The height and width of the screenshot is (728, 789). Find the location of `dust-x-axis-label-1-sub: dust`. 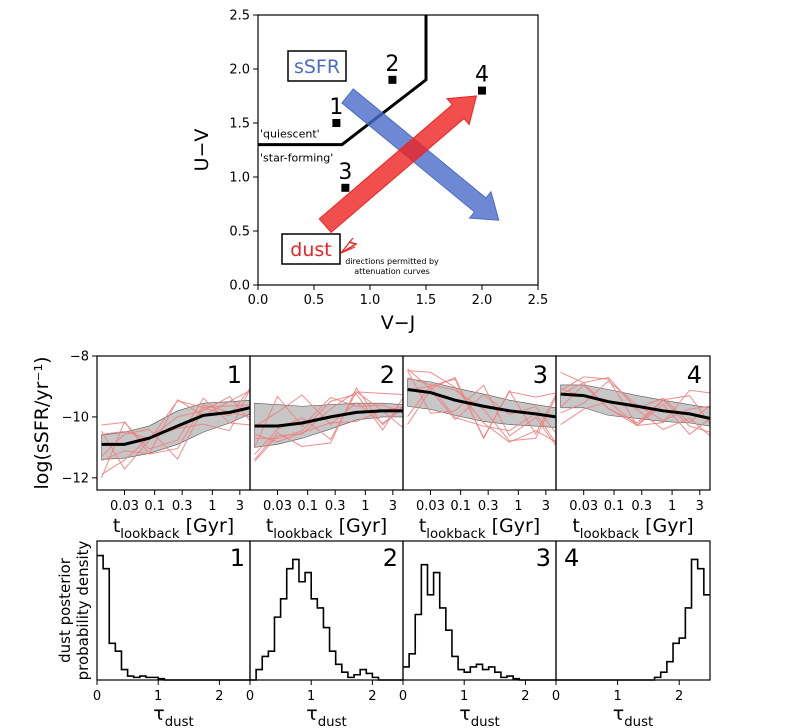

dust-x-axis-label-1-sub: dust is located at coordinates (179, 721).